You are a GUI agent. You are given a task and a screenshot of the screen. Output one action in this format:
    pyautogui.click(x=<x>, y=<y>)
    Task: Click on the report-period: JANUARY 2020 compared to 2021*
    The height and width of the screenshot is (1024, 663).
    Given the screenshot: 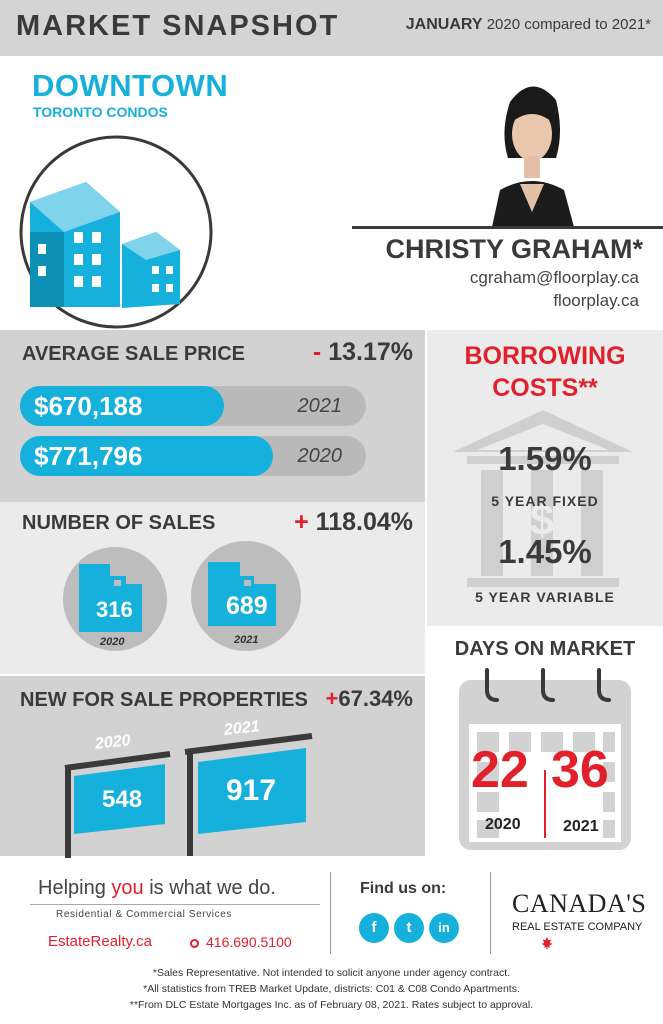 What is the action you would take?
    pyautogui.click(x=528, y=25)
    